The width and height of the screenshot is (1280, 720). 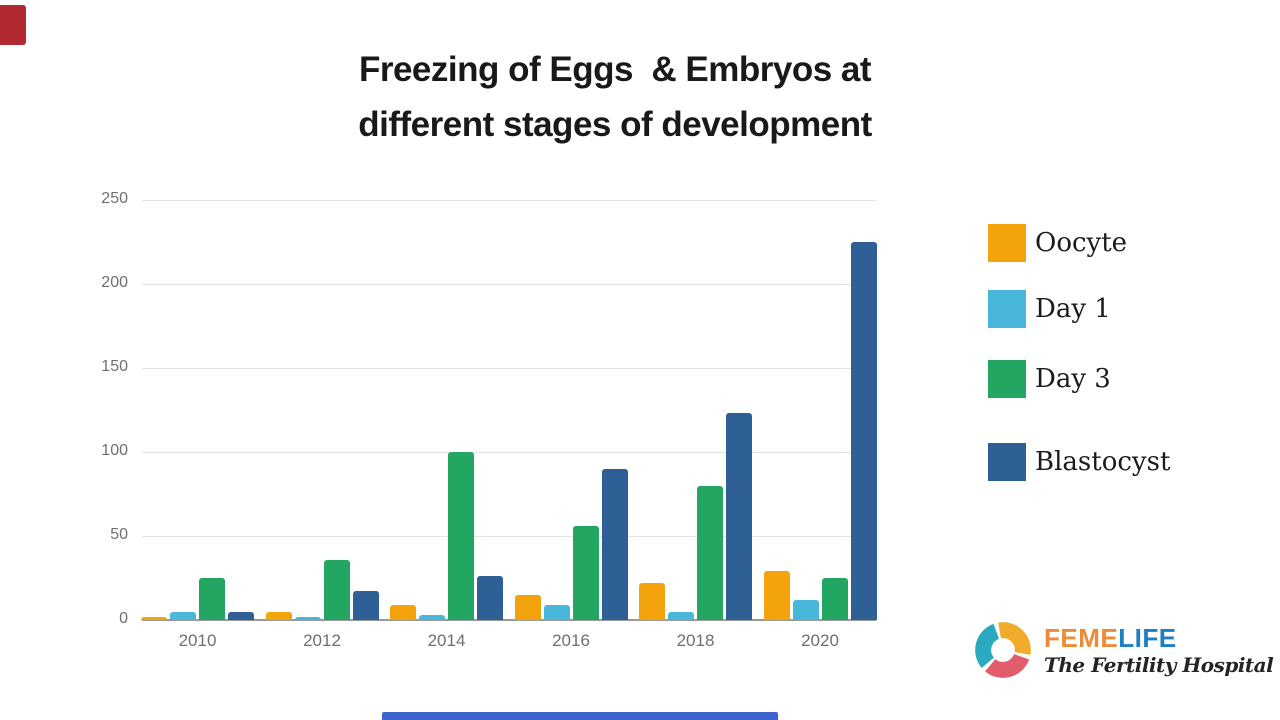 What do you see at coordinates (403, 612) in the screenshot?
I see `bar-oocyte-2014` at bounding box center [403, 612].